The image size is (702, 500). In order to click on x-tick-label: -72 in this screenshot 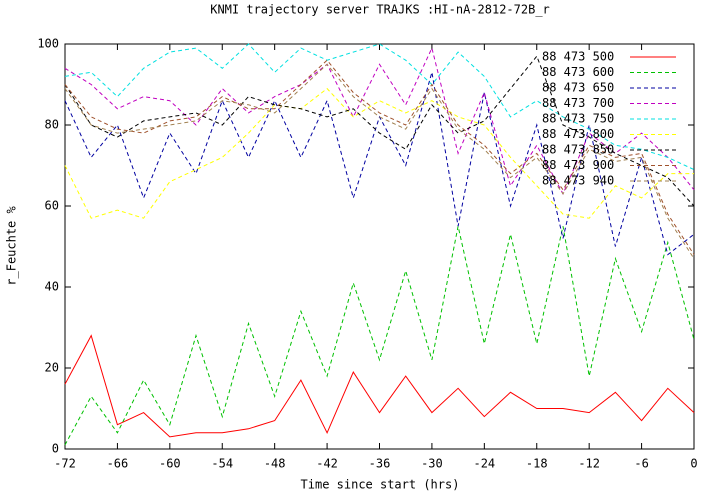, I will do `click(65, 464)`.